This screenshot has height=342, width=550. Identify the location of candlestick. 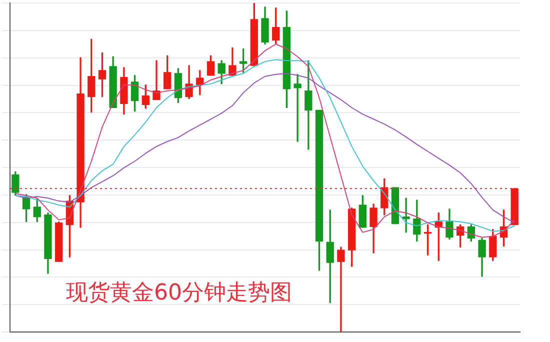
(514, 207).